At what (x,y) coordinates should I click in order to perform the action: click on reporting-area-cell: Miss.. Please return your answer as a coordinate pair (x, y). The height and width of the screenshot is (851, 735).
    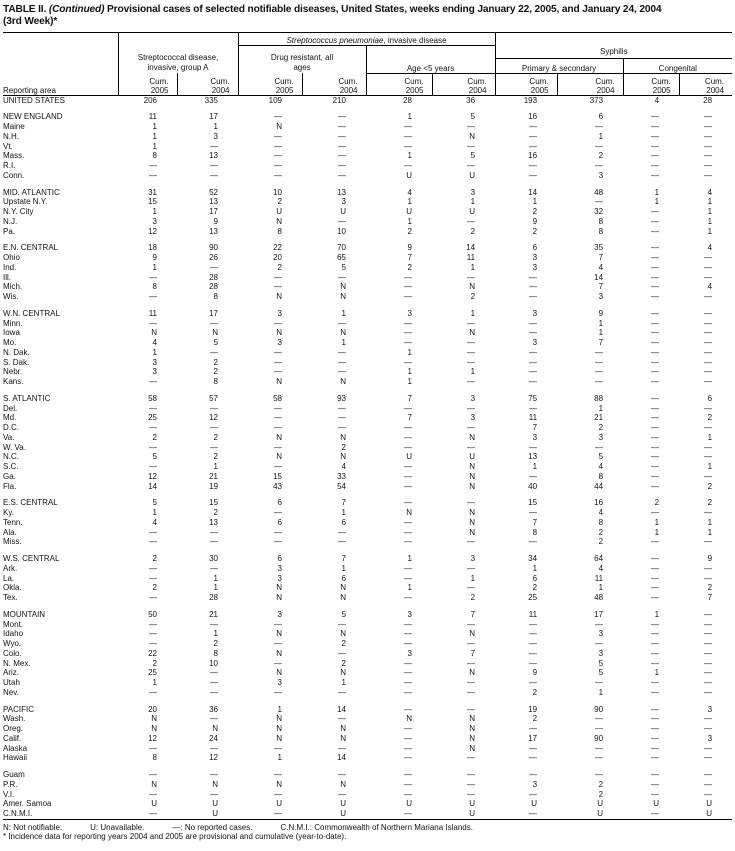
    Looking at the image, I should click on (12, 542).